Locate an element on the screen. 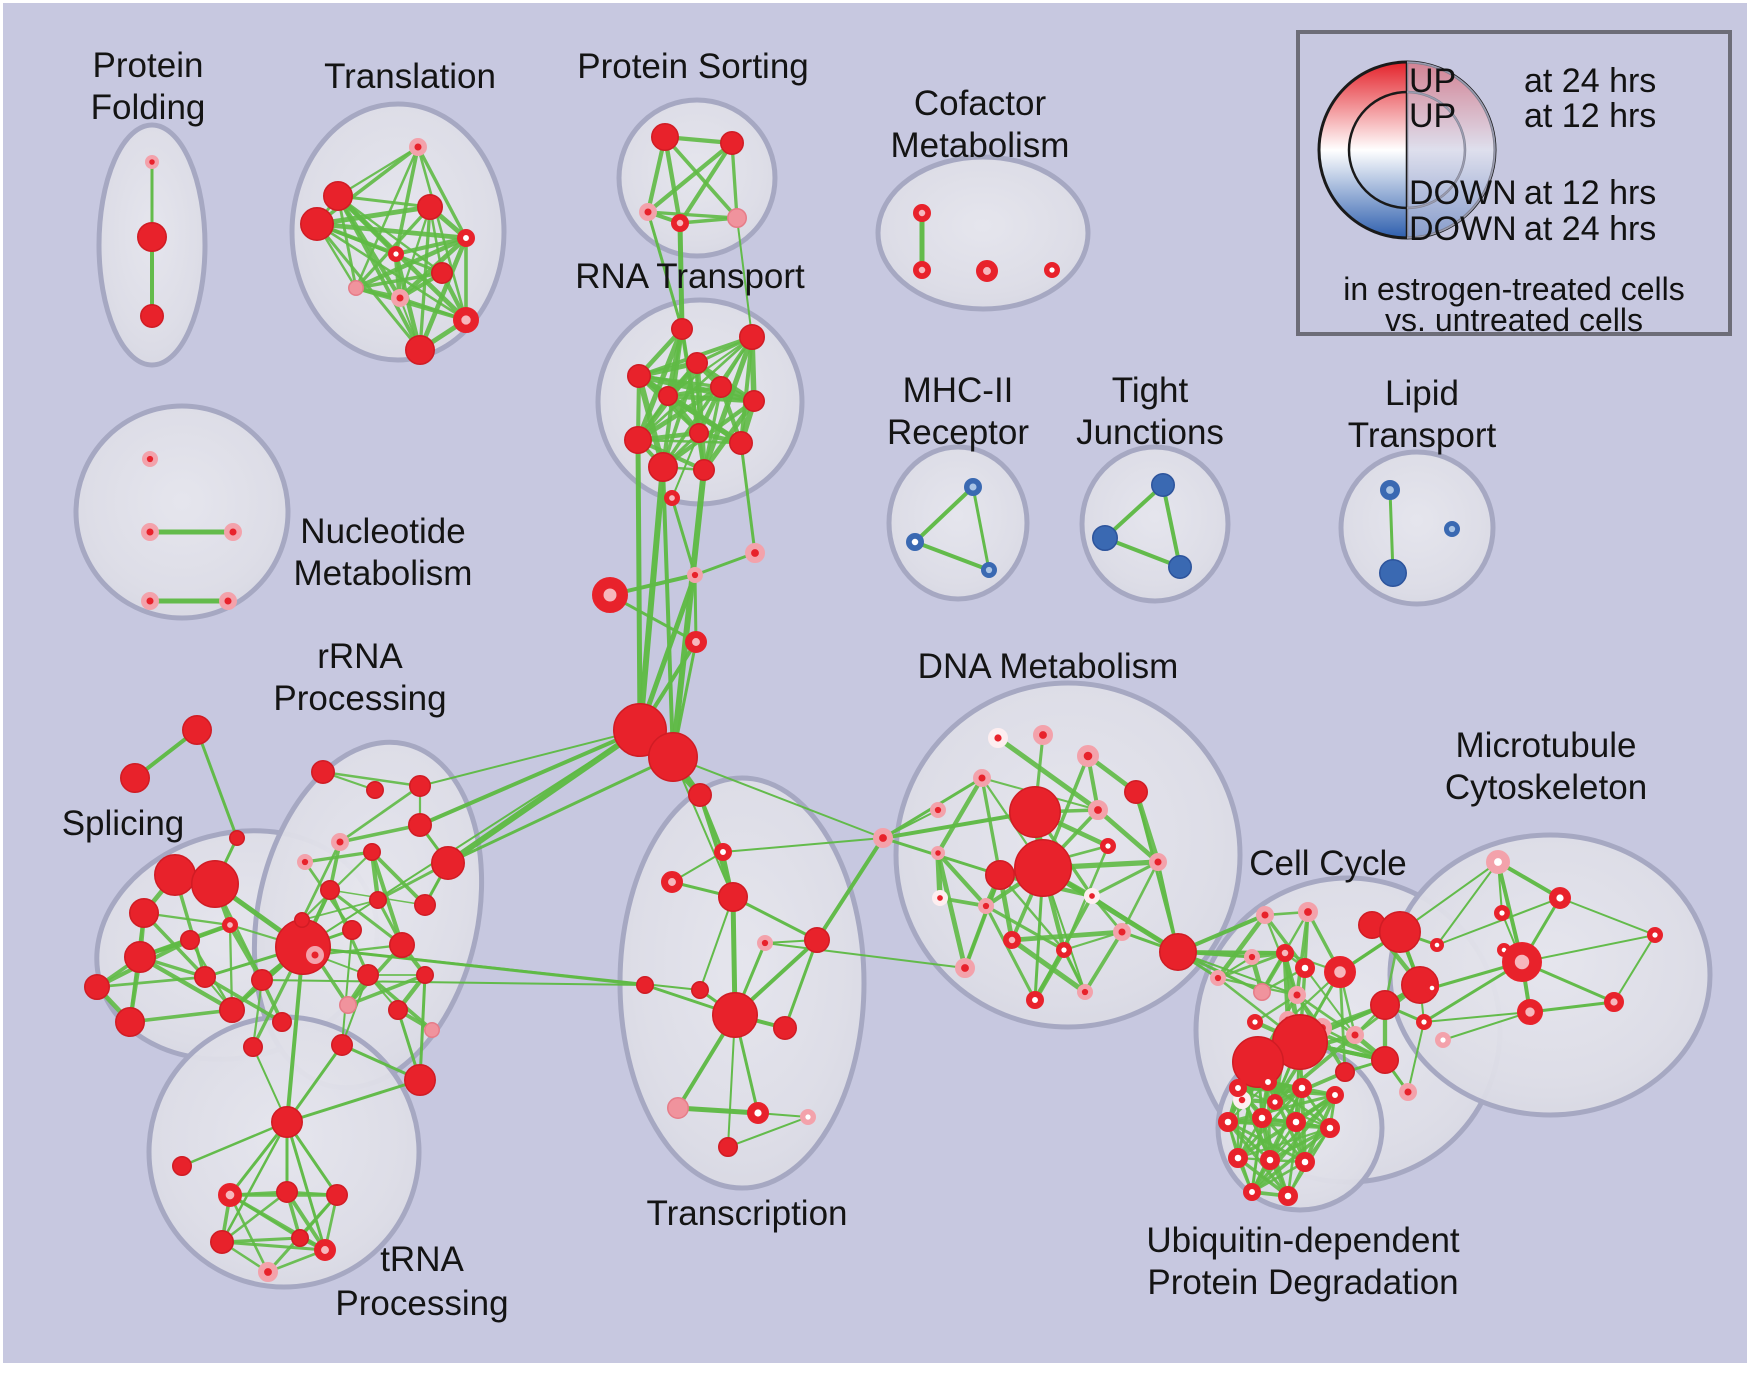  network-node-blue-light is located at coordinates (973, 486).